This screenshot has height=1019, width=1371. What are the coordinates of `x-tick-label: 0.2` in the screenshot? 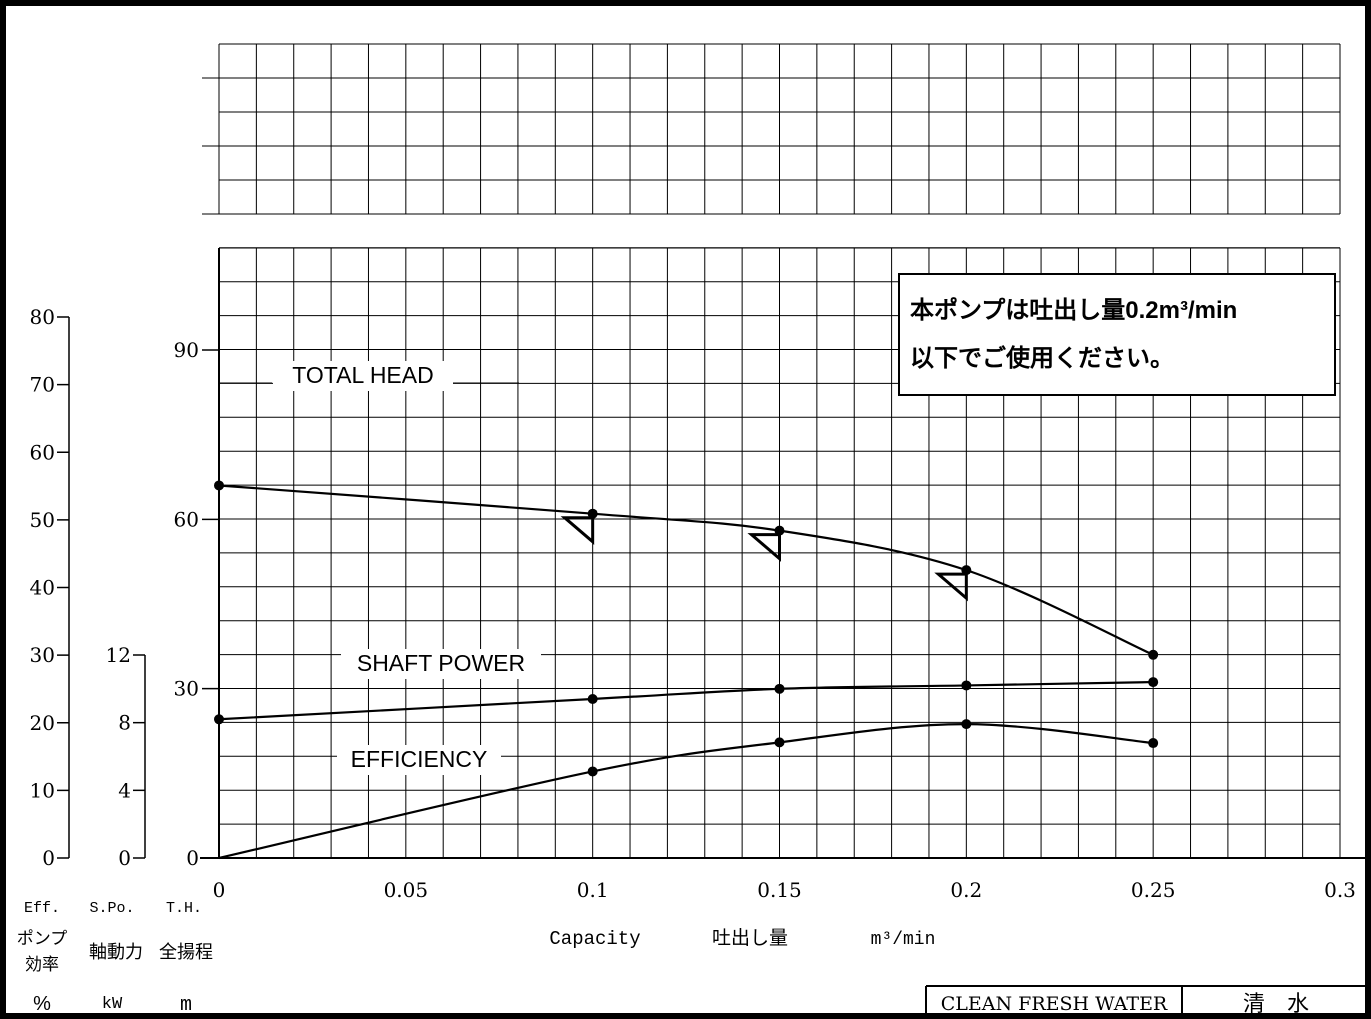 It's located at (966, 890).